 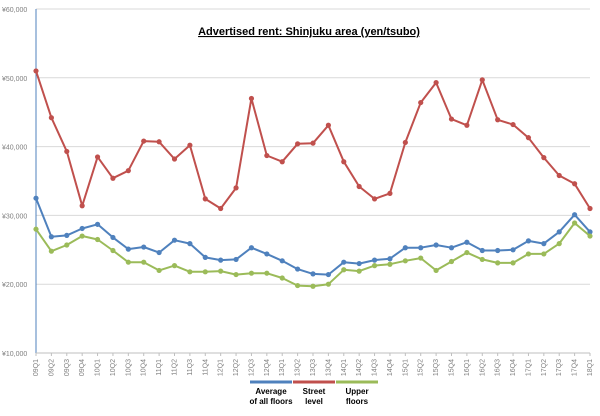 What do you see at coordinates (267, 367) in the screenshot?
I see `x-tick-label: 12Q4` at bounding box center [267, 367].